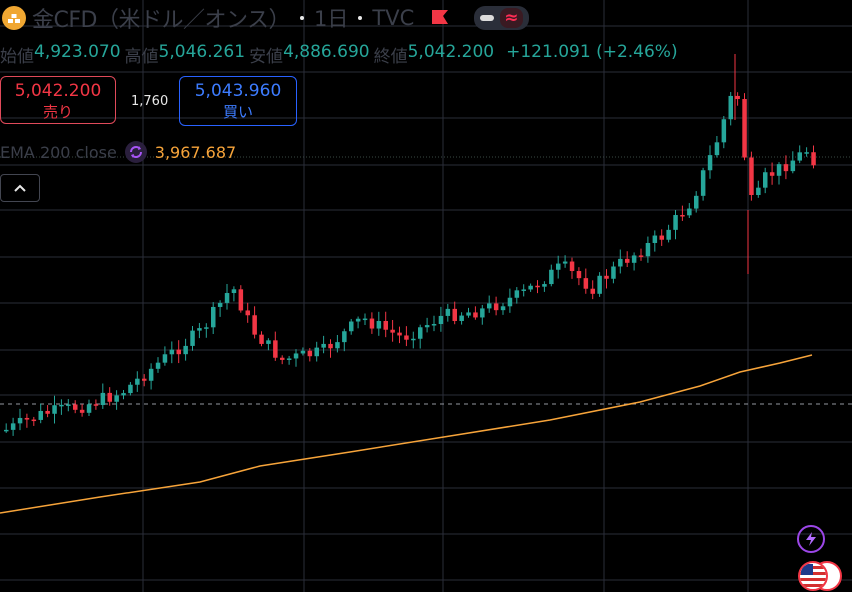  I want to click on market-status-pill: ≈, so click(501, 18).